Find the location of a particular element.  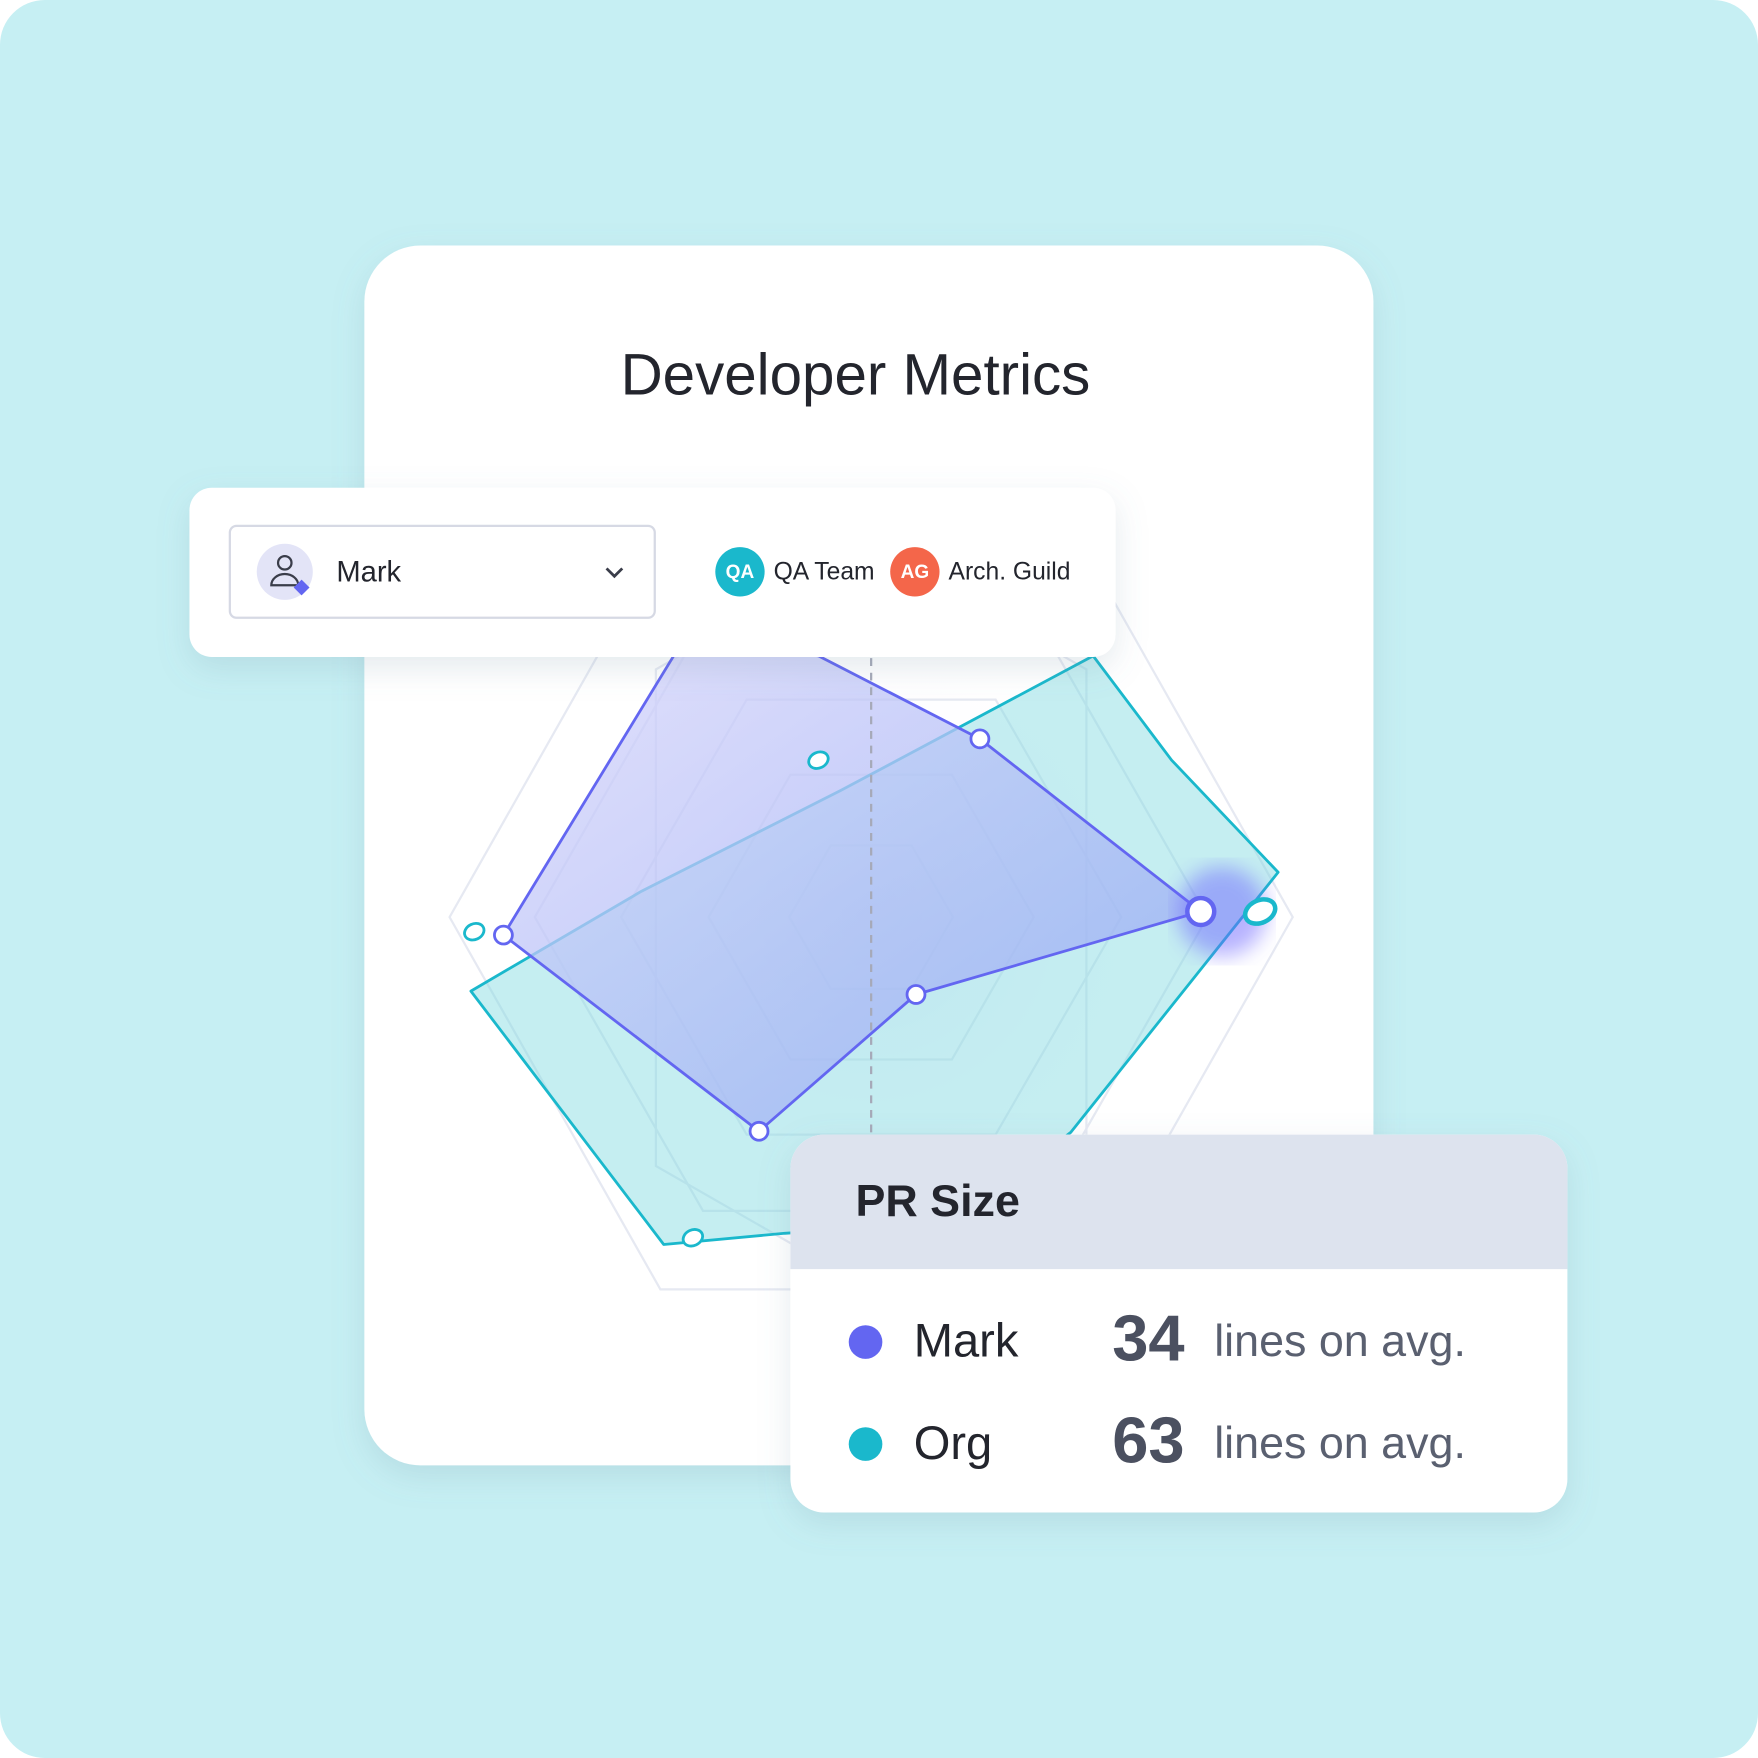

chevron is located at coordinates (614, 573).